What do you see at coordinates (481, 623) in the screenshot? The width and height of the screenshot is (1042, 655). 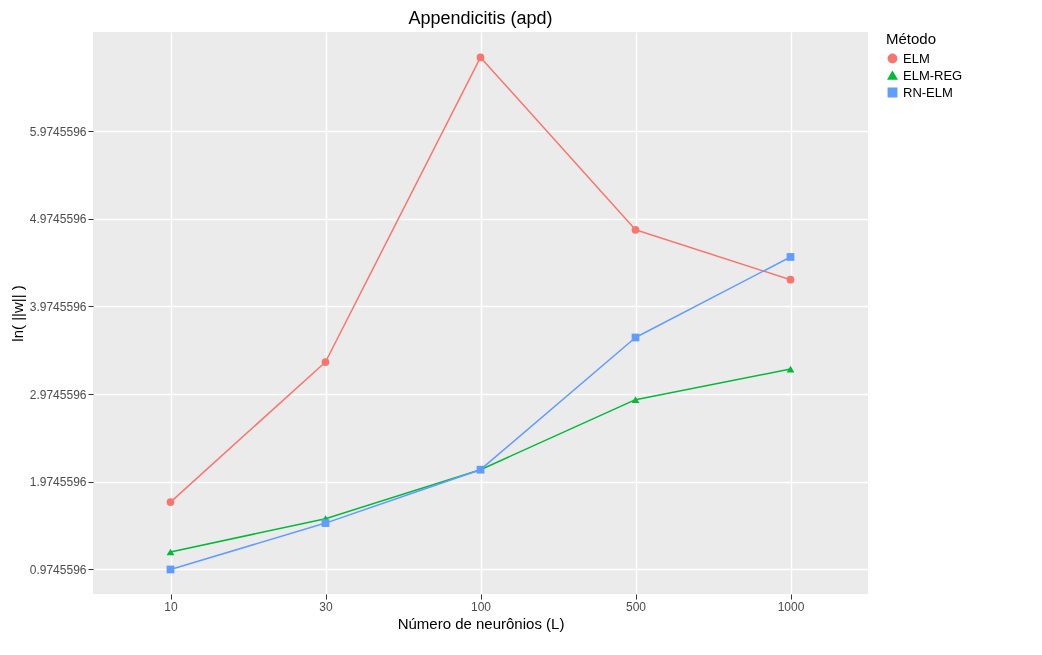 I see `x-axis-title: Número de neurônios (L)` at bounding box center [481, 623].